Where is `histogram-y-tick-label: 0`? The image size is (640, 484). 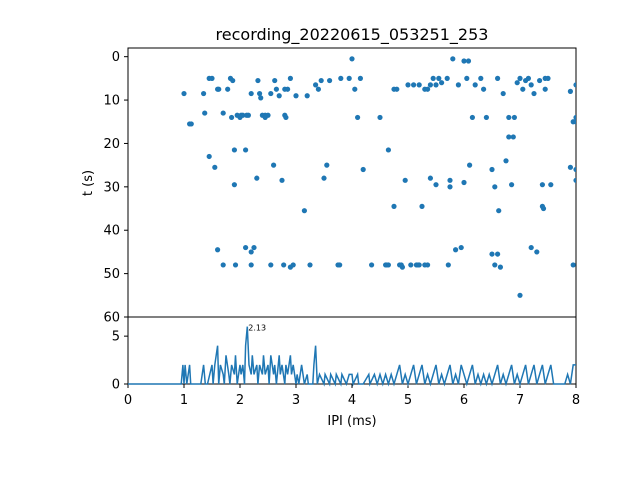
histogram-y-tick-label: 0 is located at coordinates (116, 385).